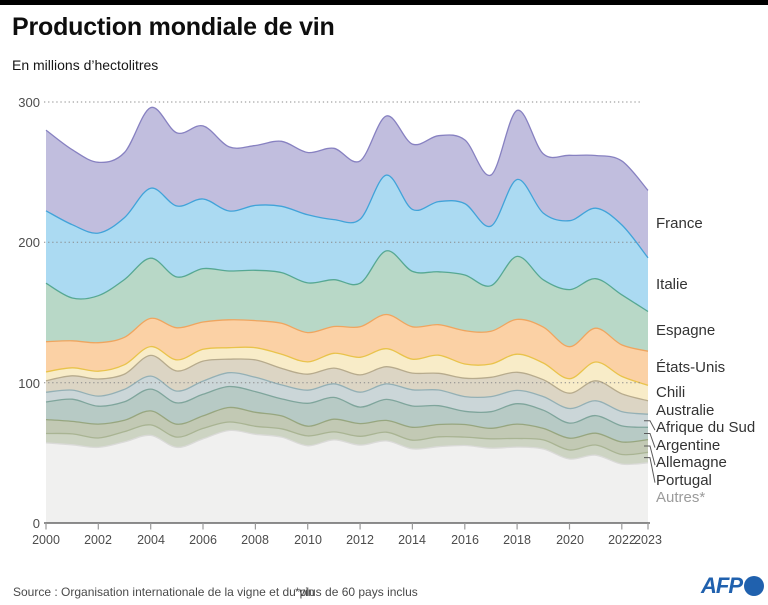 The image size is (768, 605). What do you see at coordinates (85, 65) in the screenshot?
I see `chart-subtitle: En millions d’hectolitres` at bounding box center [85, 65].